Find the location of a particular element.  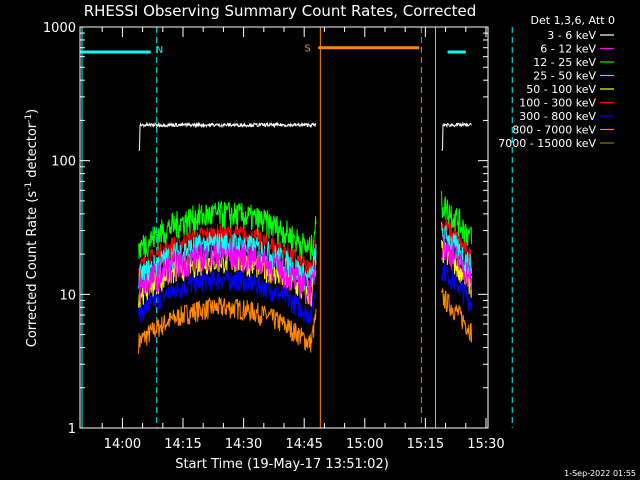

y-tick-label: 100 is located at coordinates (63, 162).